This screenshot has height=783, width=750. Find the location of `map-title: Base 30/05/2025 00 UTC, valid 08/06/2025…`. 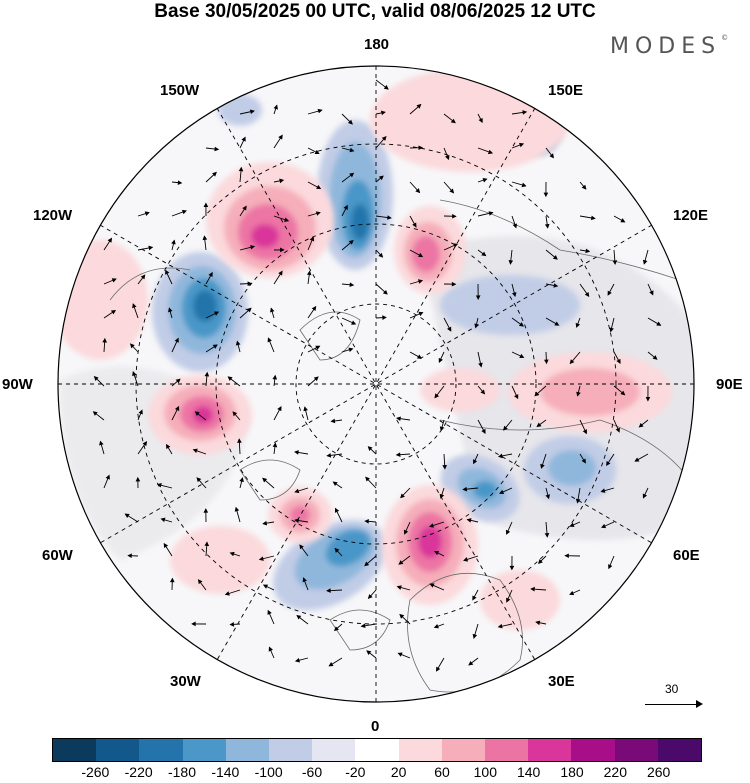

map-title: Base 30/05/2025 00 UTC, valid 08/06/2025… is located at coordinates (375, 11).